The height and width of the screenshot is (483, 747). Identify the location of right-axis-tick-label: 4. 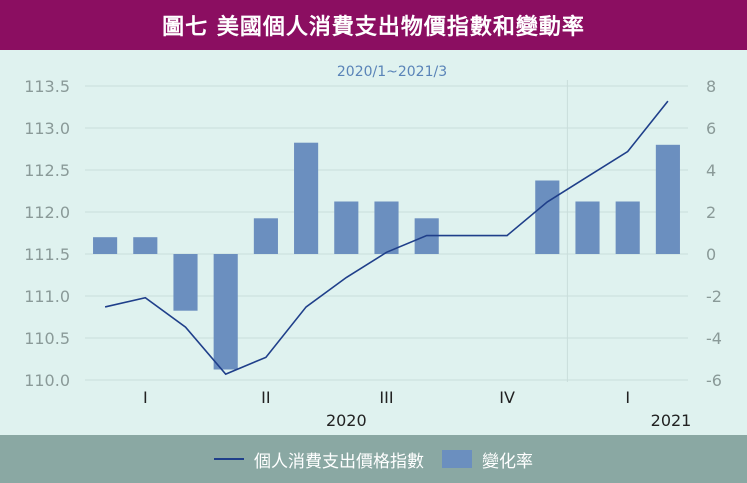
(711, 170).